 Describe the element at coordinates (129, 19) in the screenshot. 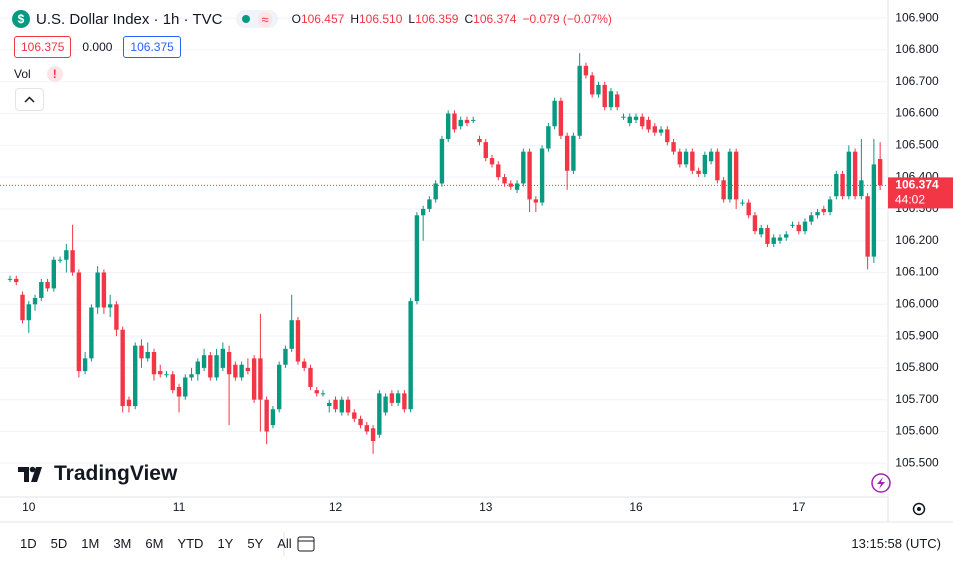

I see `symbol-title: U.S. Dollar Index · 1h · TVC` at that location.